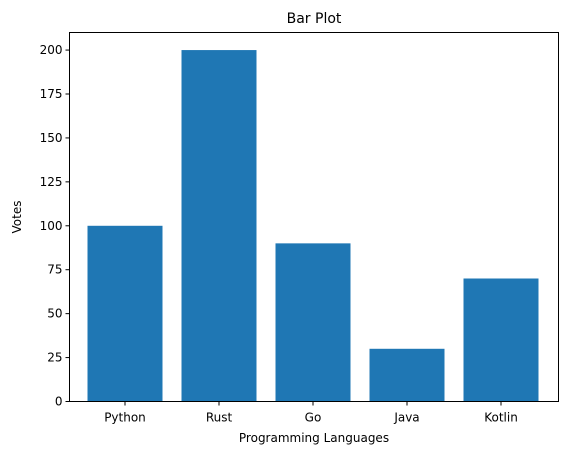  Describe the element at coordinates (501, 340) in the screenshot. I see `bar-kotlin` at that location.